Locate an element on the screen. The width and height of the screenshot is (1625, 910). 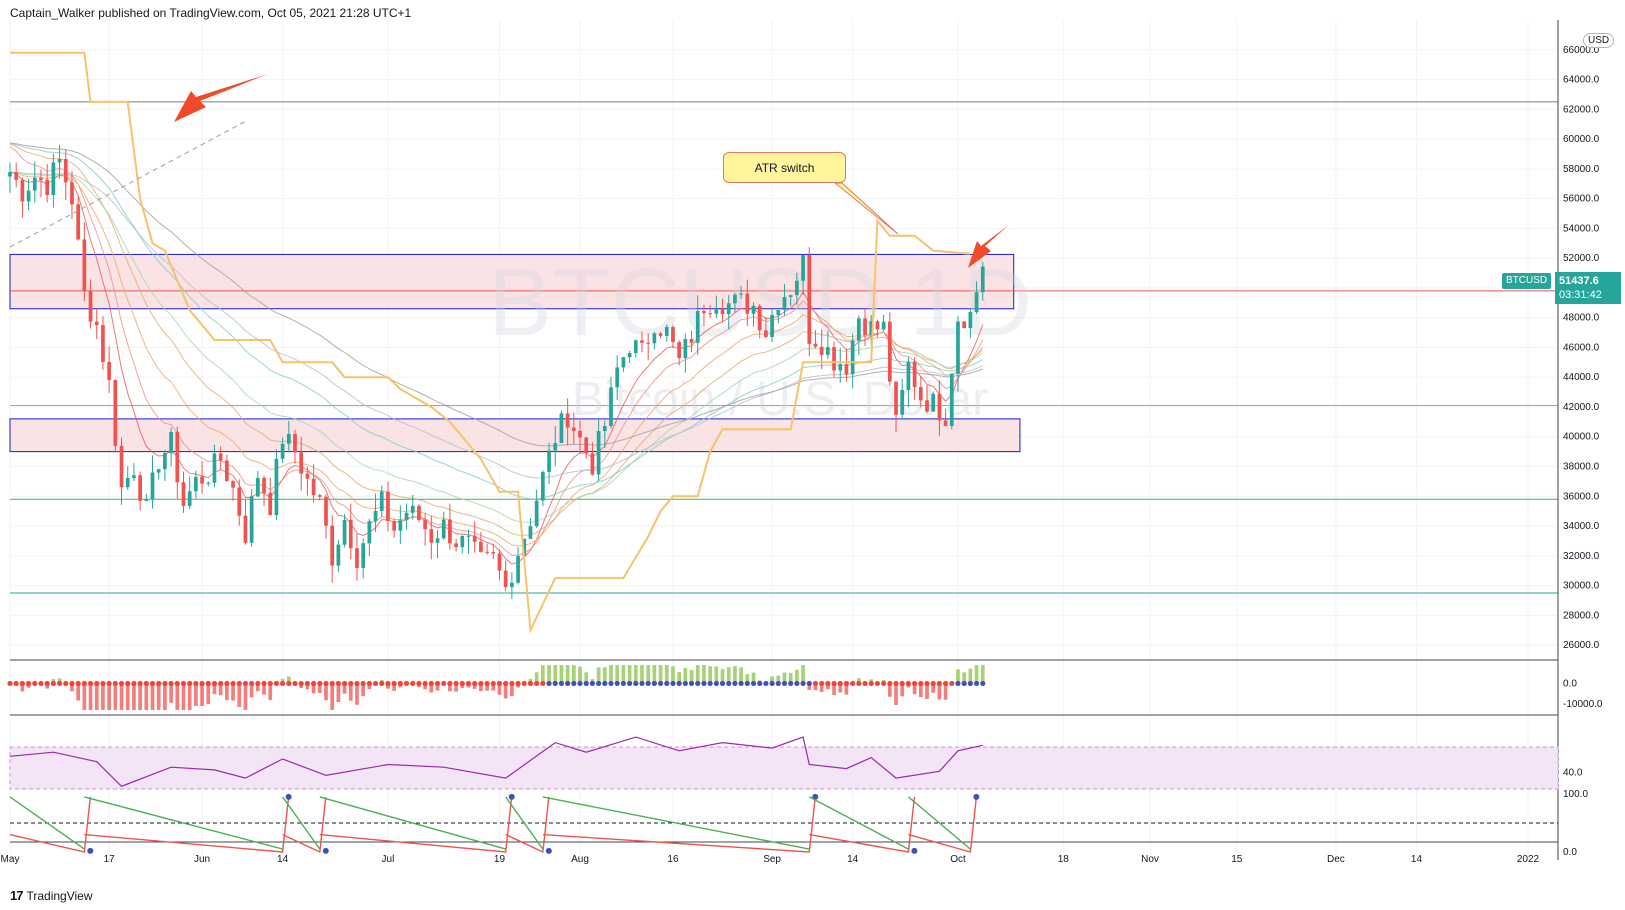
currency-button: USD is located at coordinates (1599, 40).